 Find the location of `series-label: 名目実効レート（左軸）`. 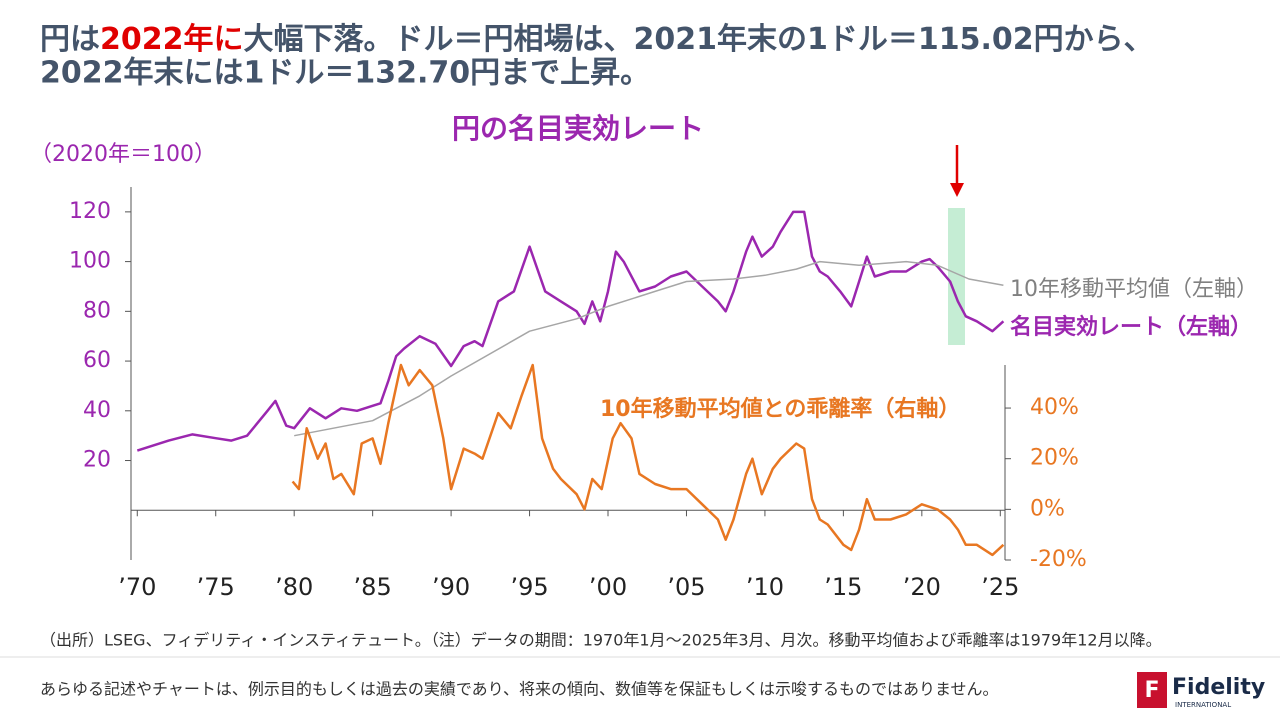

series-label: 名目実効レート（左軸） is located at coordinates (1131, 327).